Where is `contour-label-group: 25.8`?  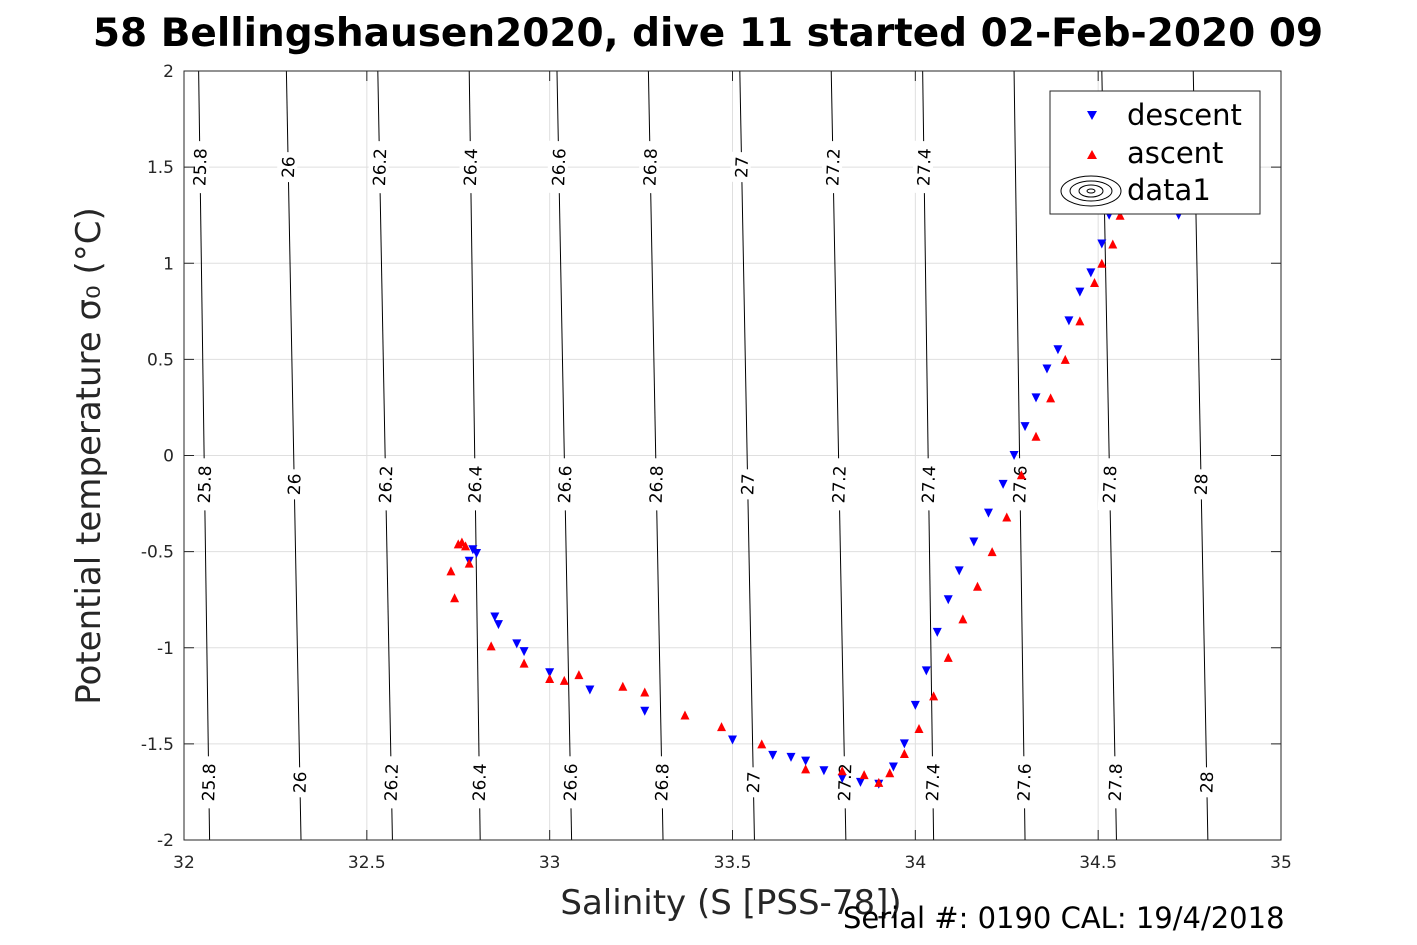 contour-label-group: 25.8 is located at coordinates (200, 167).